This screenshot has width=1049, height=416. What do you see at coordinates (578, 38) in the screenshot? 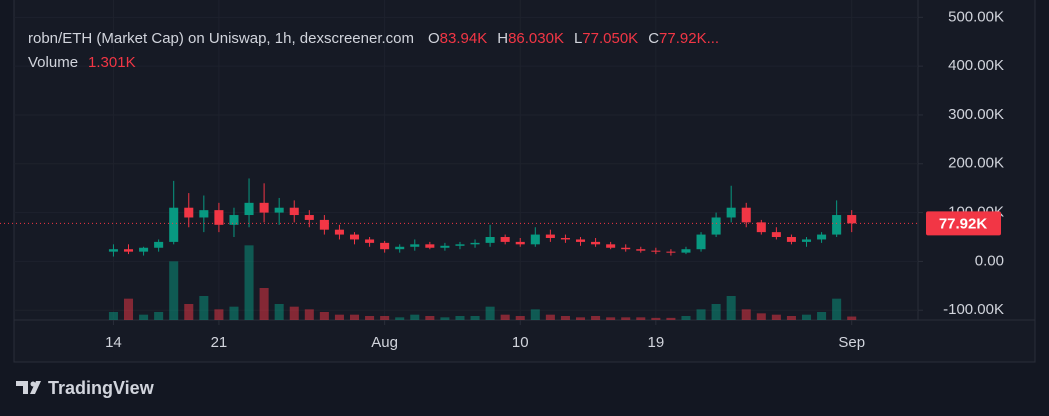
I see `ohlc-letter: L` at bounding box center [578, 38].